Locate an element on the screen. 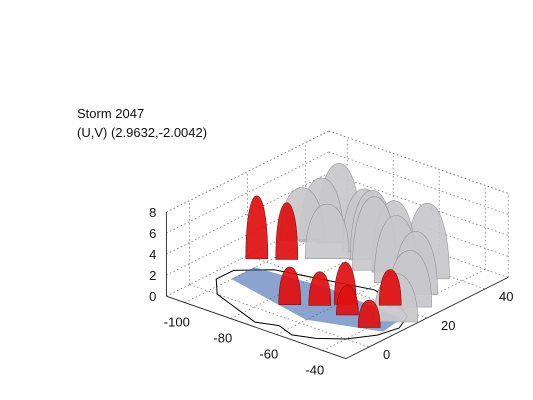 The image size is (533, 400). z-tick-label: 0 is located at coordinates (152, 296).